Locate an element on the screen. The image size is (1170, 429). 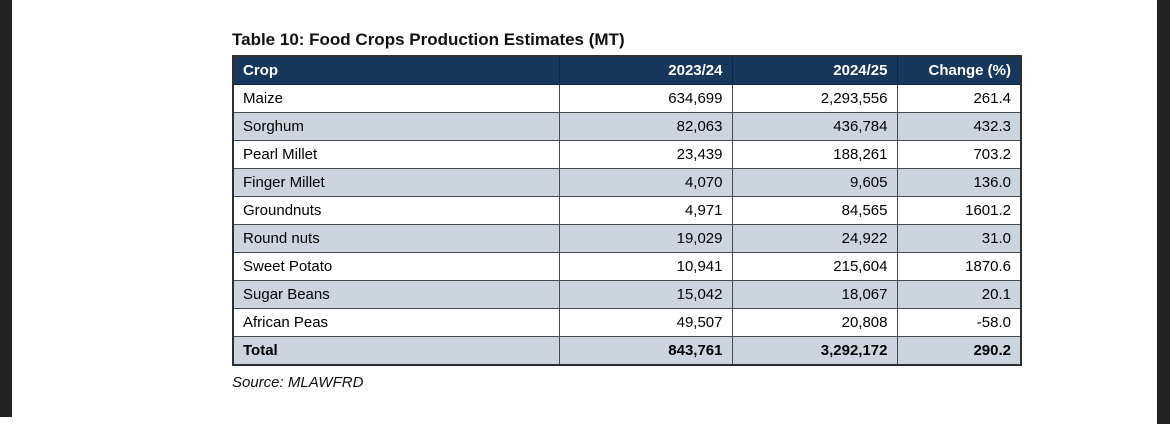
table-row-round-nuts: Round nuts 19,029 24,922 31.0 is located at coordinates (627, 238).